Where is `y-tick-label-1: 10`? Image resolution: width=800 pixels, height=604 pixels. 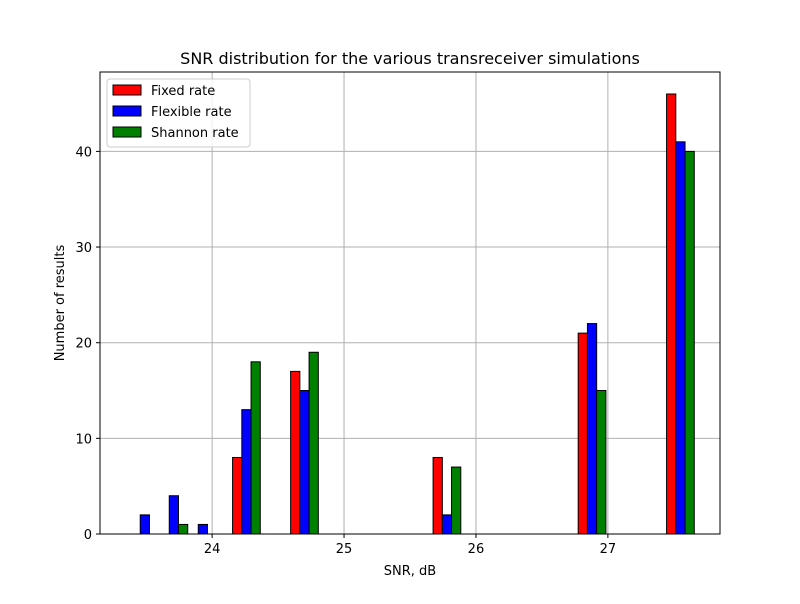 y-tick-label-1: 10 is located at coordinates (83, 439).